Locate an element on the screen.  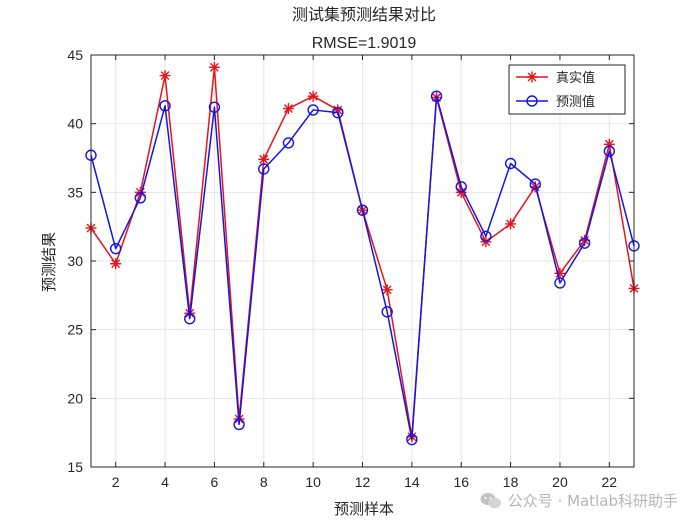
chart-subtitle: RMSE=1.9019 is located at coordinates (364, 43).